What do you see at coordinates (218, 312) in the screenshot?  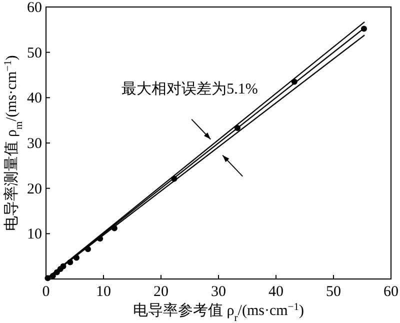 I see `x-axis-title: 电导率参考值 ρ$_{r}$/(ms·cm$^{−1}$)` at bounding box center [218, 312].